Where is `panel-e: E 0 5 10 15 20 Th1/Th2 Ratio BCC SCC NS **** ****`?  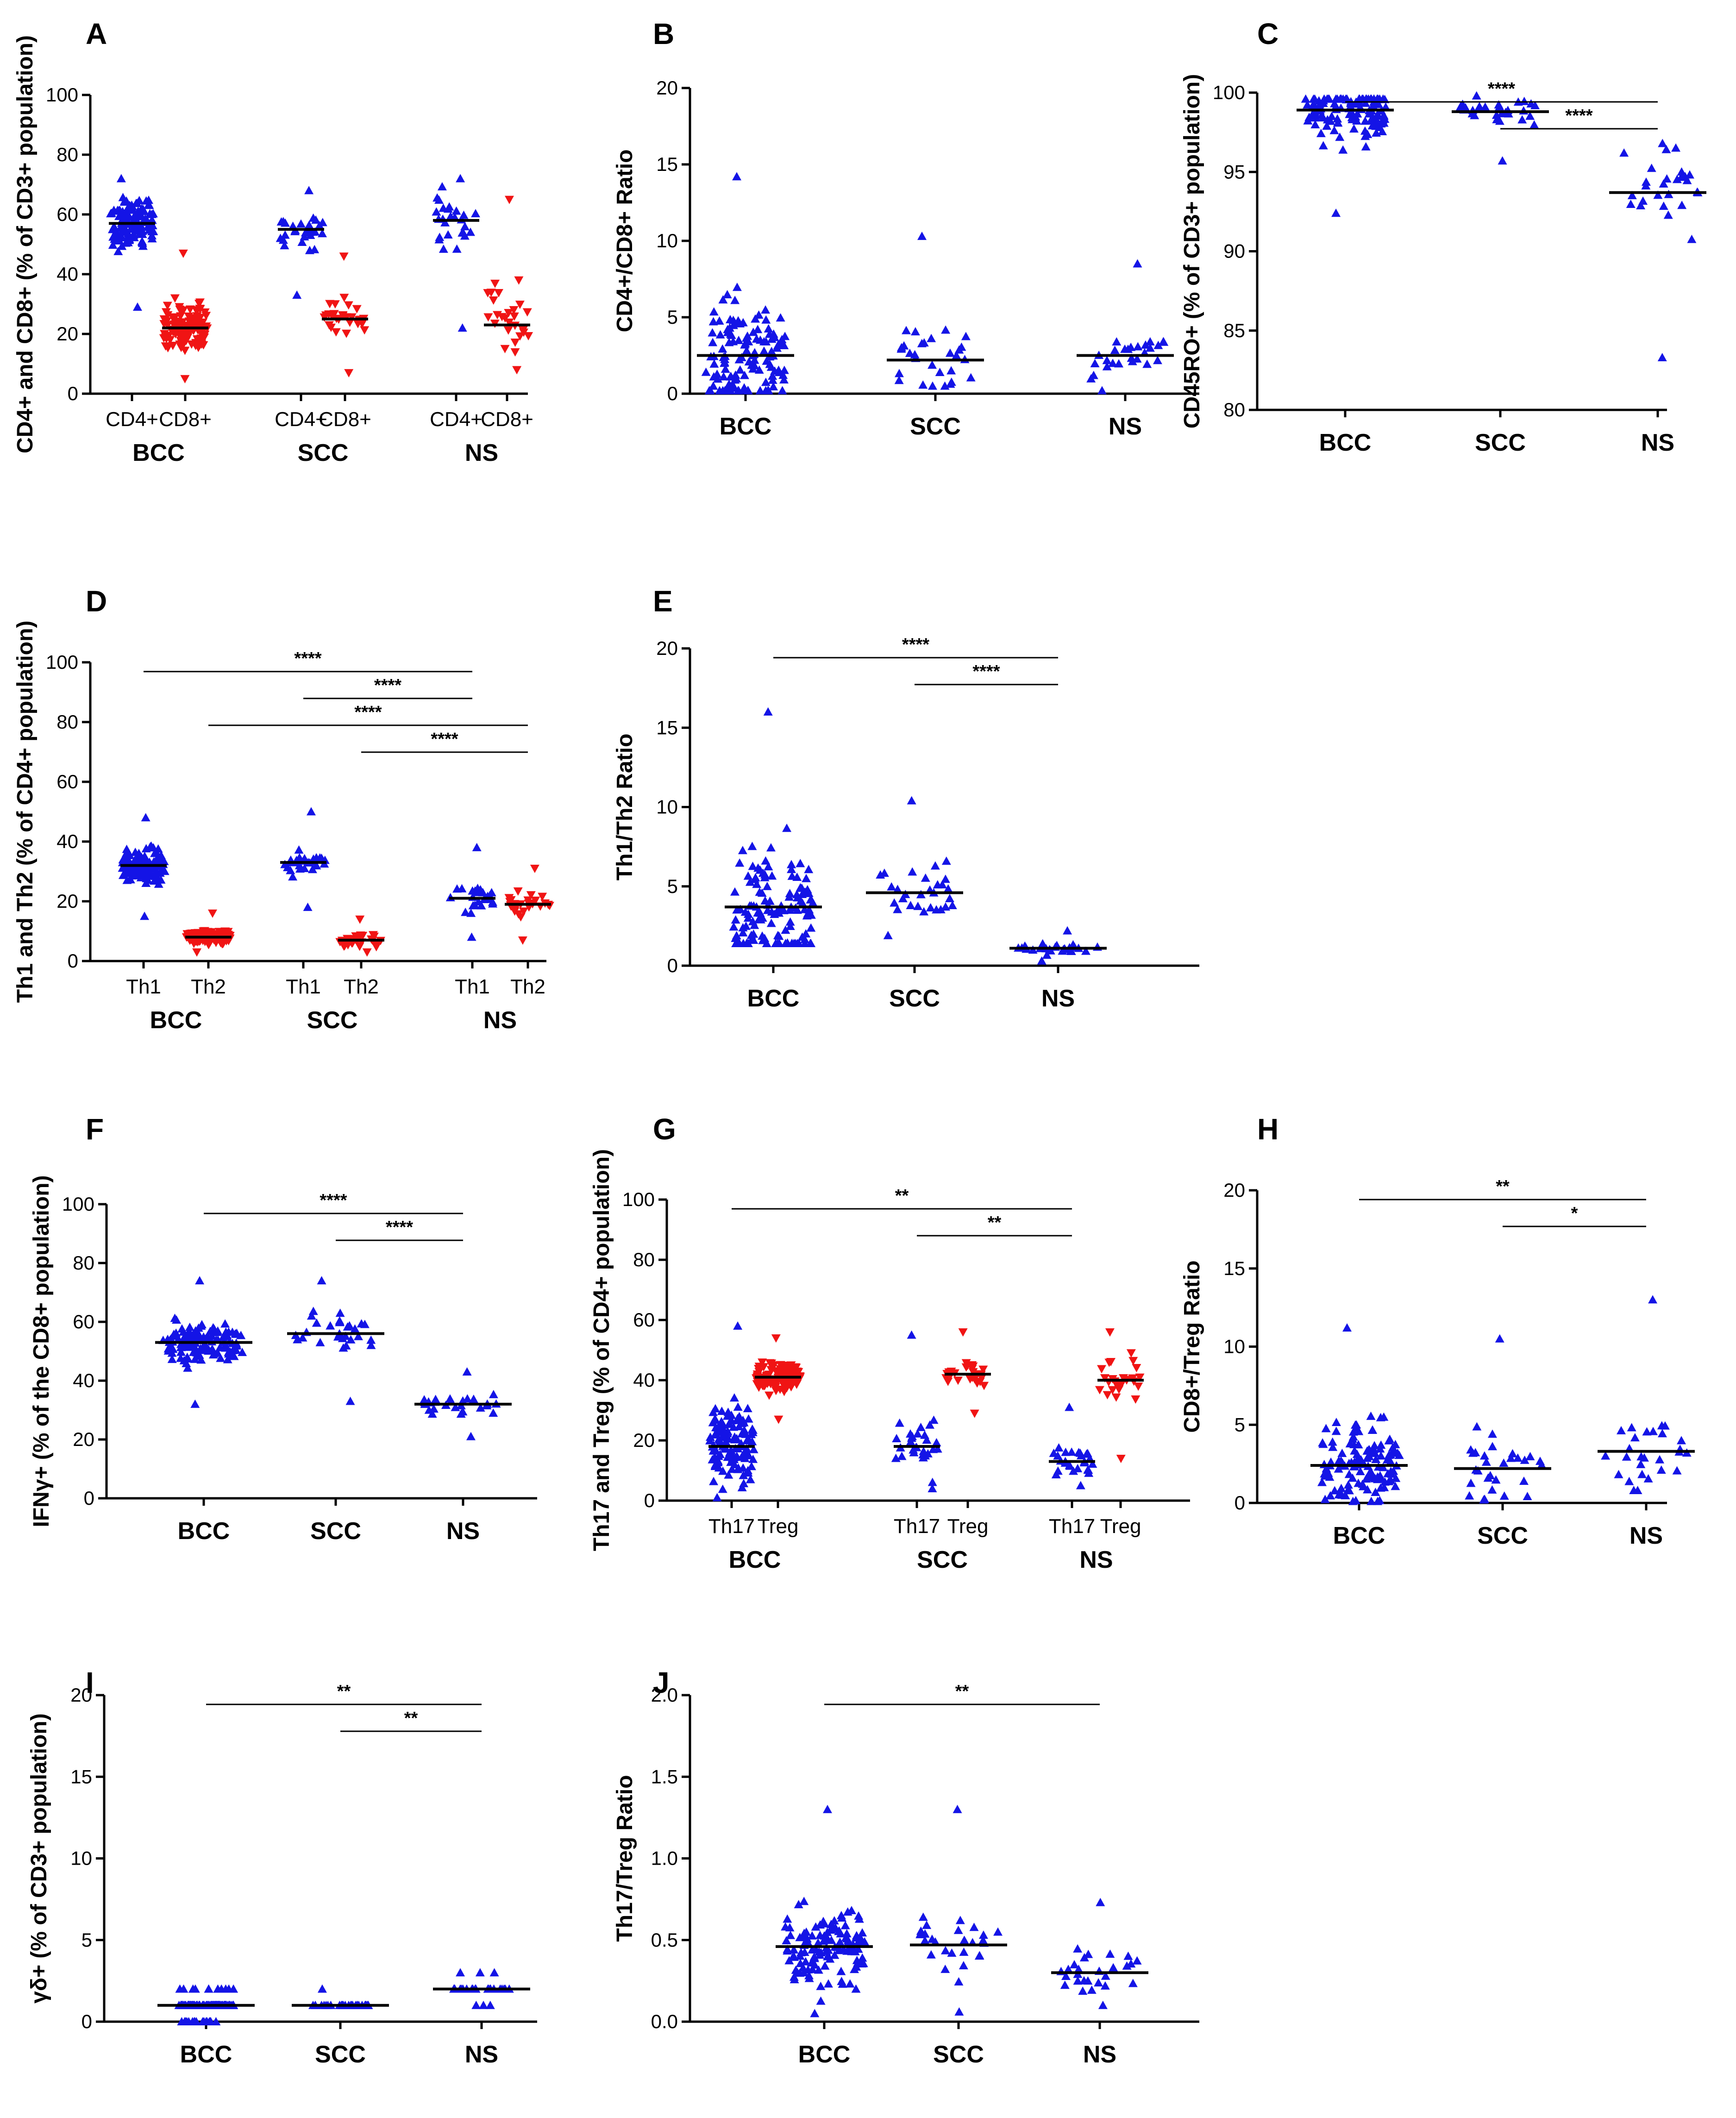
panel-e: E 0 5 10 15 20 Th1/Th2 Ratio BCC SCC NS **** **** is located at coordinates (906, 798).